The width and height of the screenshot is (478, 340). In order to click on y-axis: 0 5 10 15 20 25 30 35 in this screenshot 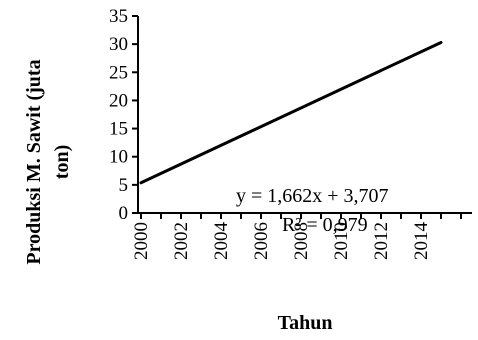, I will do `click(124, 115)`.